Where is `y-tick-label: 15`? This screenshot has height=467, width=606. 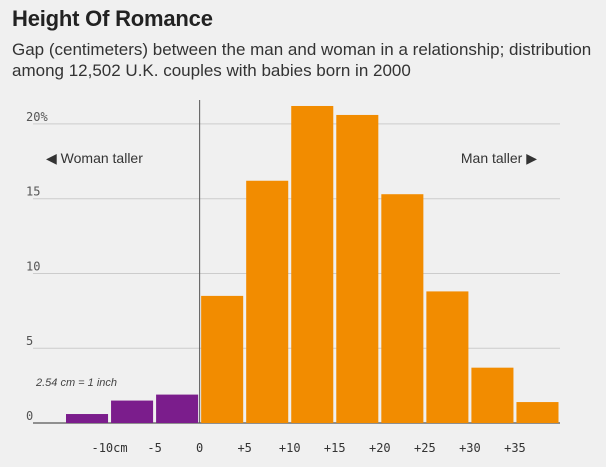 y-tick-label: 15 is located at coordinates (33, 192).